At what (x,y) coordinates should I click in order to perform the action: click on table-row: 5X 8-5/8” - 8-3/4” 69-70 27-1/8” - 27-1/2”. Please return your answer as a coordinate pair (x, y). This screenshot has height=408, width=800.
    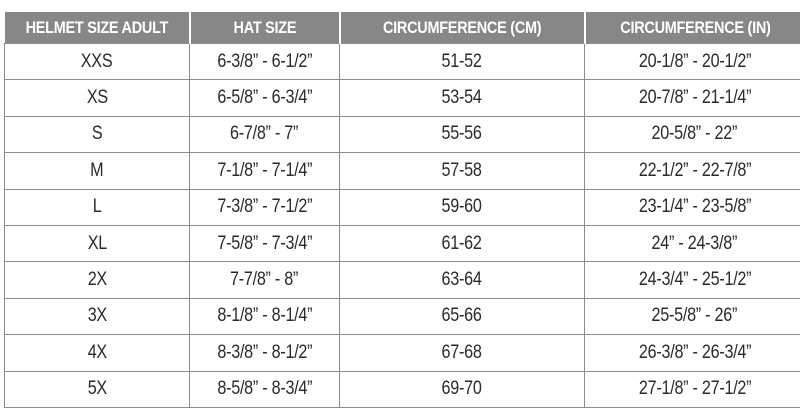
    Looking at the image, I should click on (402, 389).